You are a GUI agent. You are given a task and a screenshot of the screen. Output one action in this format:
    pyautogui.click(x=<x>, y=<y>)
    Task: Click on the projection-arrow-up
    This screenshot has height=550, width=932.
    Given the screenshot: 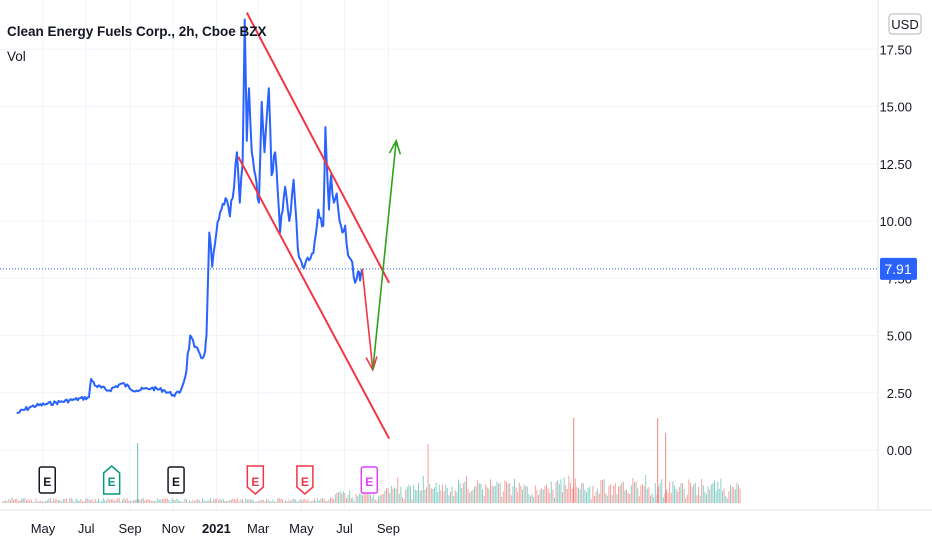 What is the action you would take?
    pyautogui.click(x=387, y=254)
    